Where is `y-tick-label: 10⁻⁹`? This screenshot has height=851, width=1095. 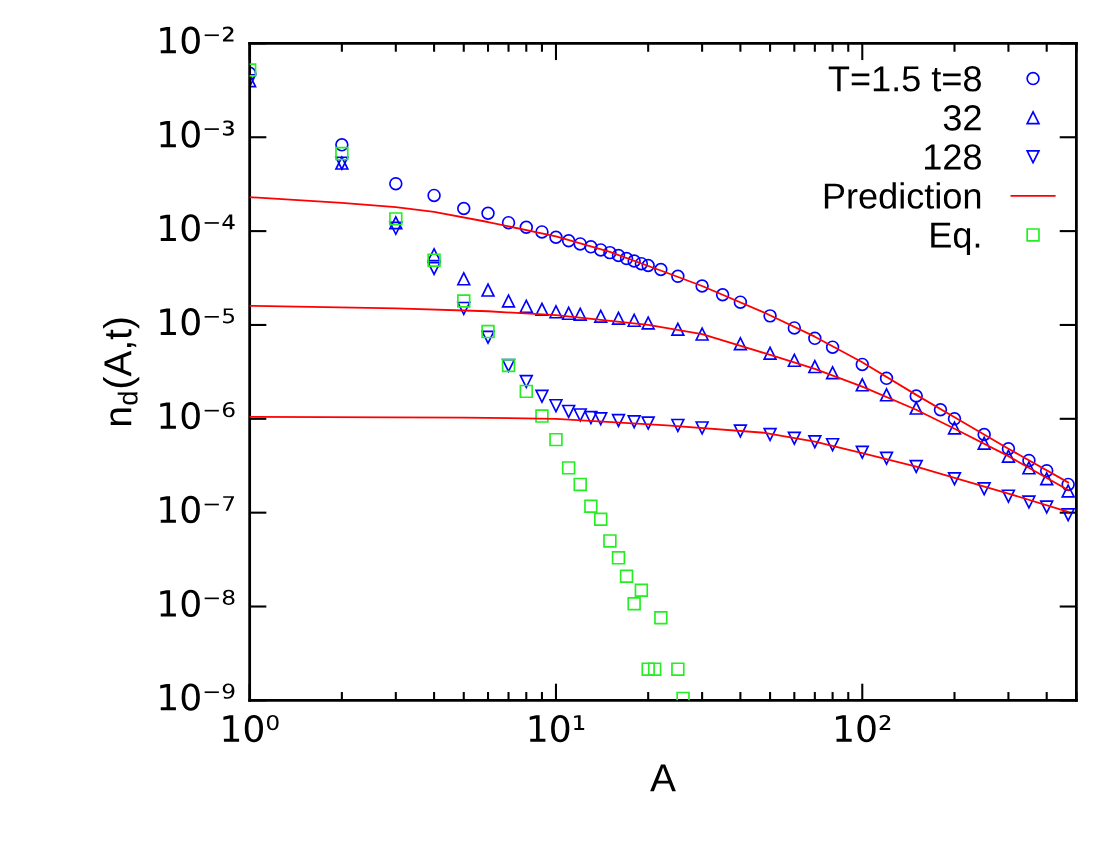 y-tick-label: 10⁻⁹ is located at coordinates (197, 697).